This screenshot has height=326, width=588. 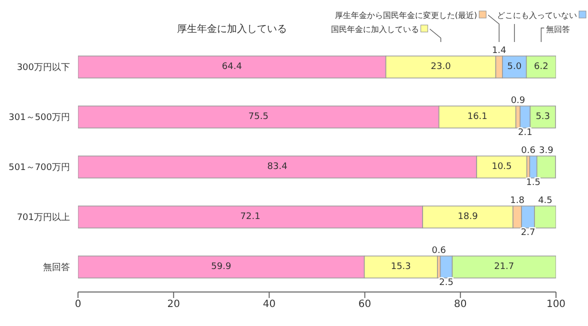 I want to click on data-label: 15.3, so click(x=400, y=267).